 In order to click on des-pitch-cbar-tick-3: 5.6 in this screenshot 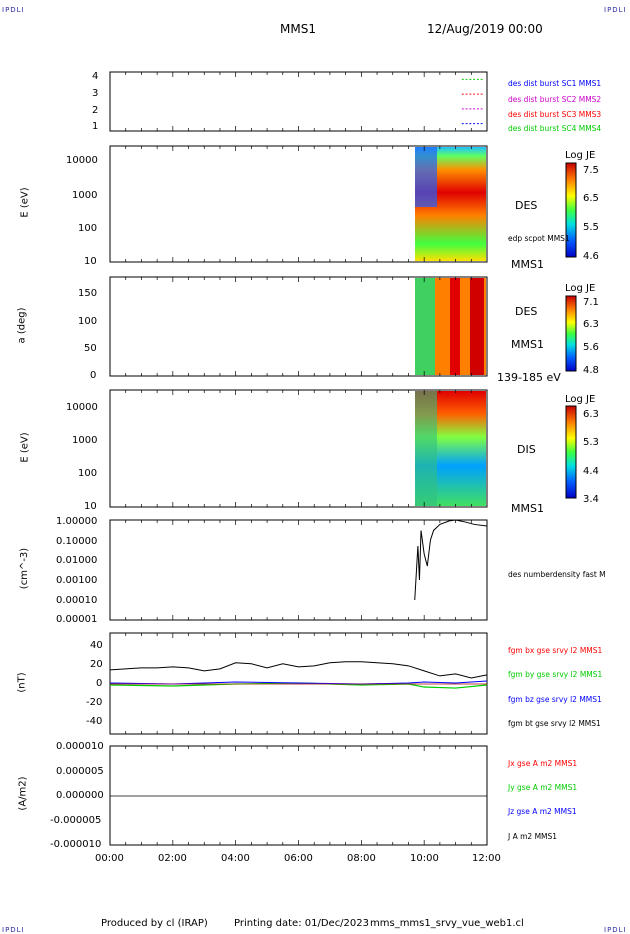, I will do `click(591, 347)`.